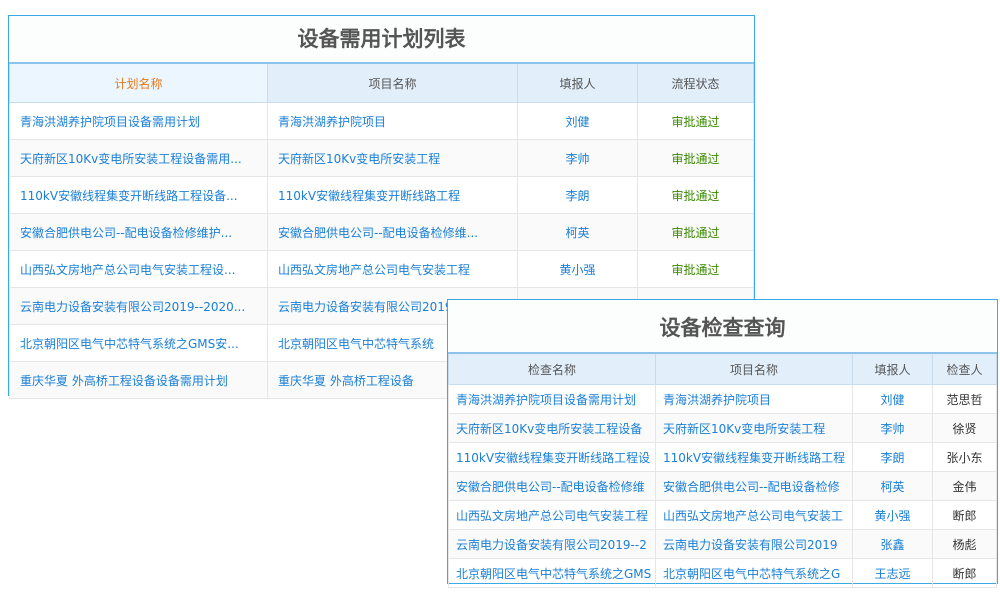  What do you see at coordinates (754, 515) in the screenshot?
I see `project-name-link: 山西弘文房地产总公司电气安装工` at bounding box center [754, 515].